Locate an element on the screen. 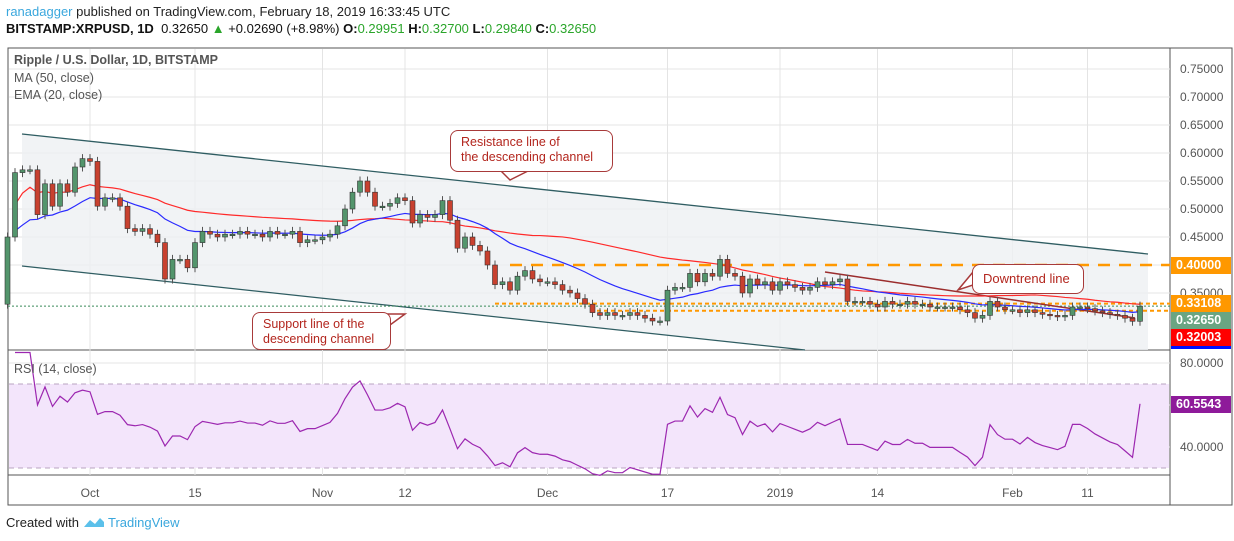  ma-legend: MA (50, close) is located at coordinates (54, 78).